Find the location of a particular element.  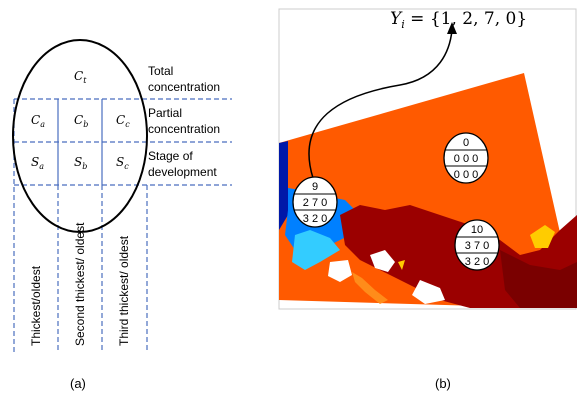

caption-a: (a) is located at coordinates (78, 383).